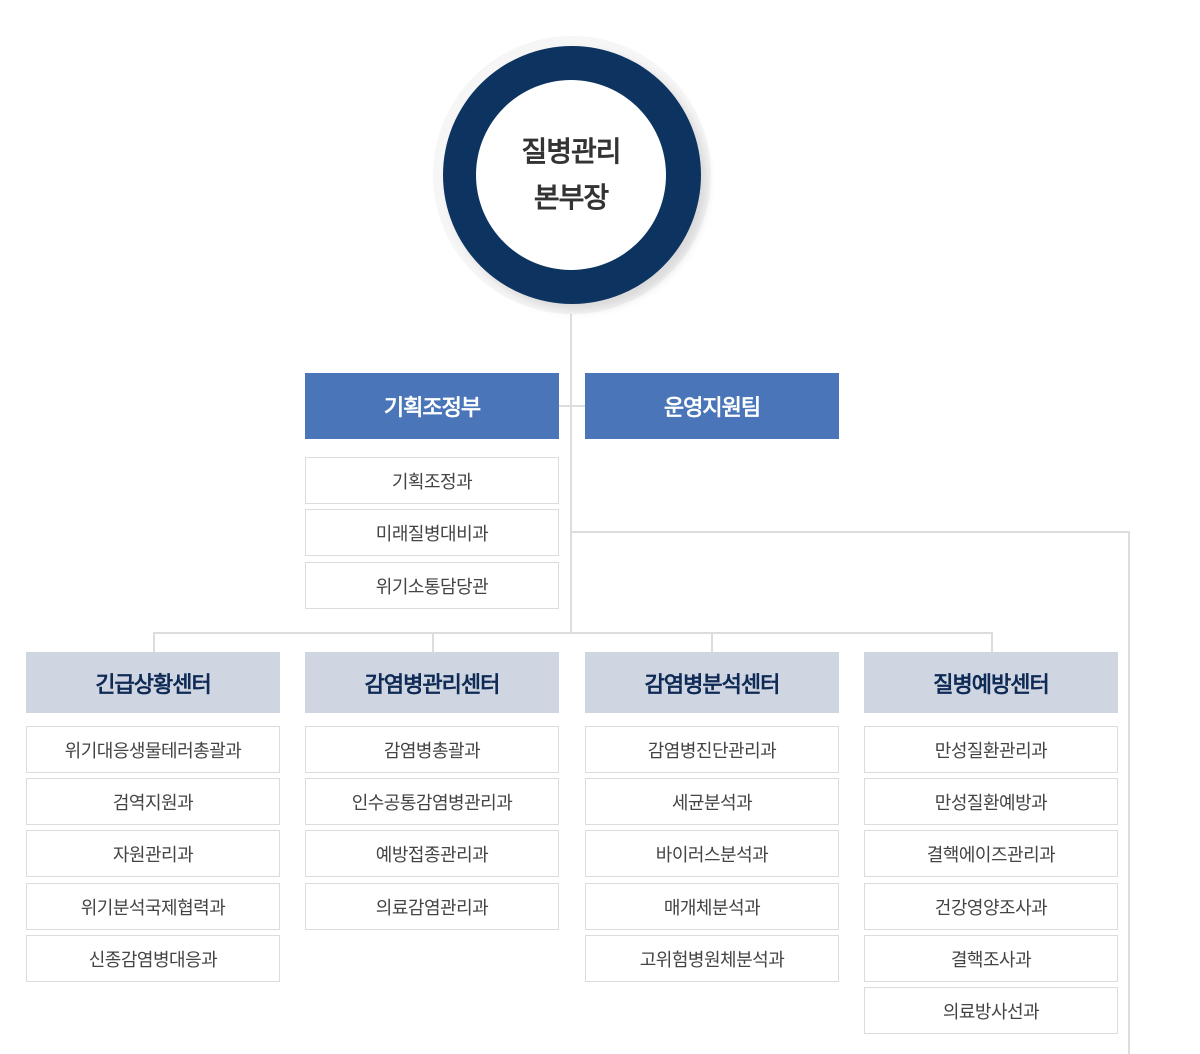 The height and width of the screenshot is (1054, 1200). What do you see at coordinates (991, 749) in the screenshot?
I see `division-box: 만성질환관리과` at bounding box center [991, 749].